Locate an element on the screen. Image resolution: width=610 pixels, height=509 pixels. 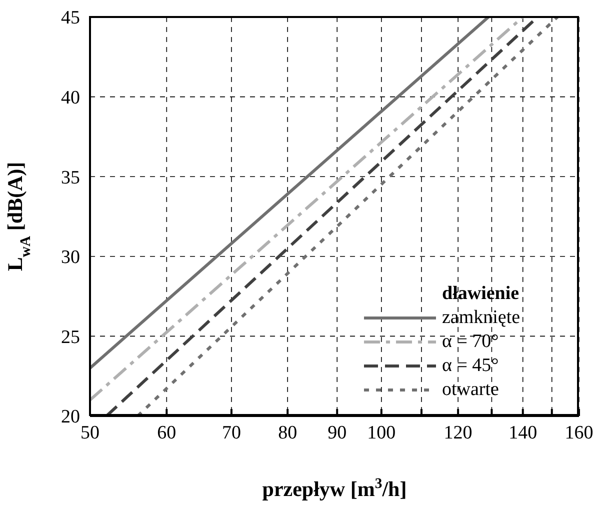
y-tick-label: 35 is located at coordinates (70, 177).